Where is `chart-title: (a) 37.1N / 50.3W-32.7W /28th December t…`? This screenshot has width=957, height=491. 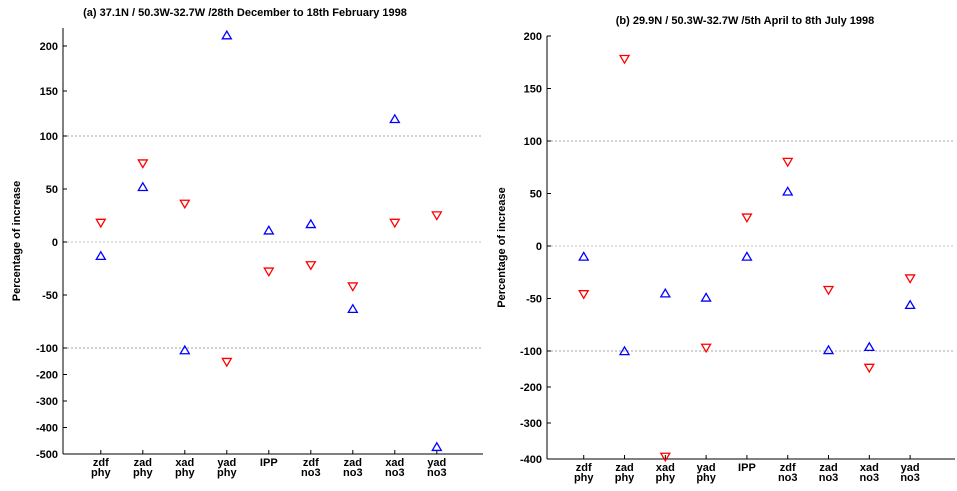 chart-title: (a) 37.1N / 50.3W-32.7W /28th December t… is located at coordinates (245, 13).